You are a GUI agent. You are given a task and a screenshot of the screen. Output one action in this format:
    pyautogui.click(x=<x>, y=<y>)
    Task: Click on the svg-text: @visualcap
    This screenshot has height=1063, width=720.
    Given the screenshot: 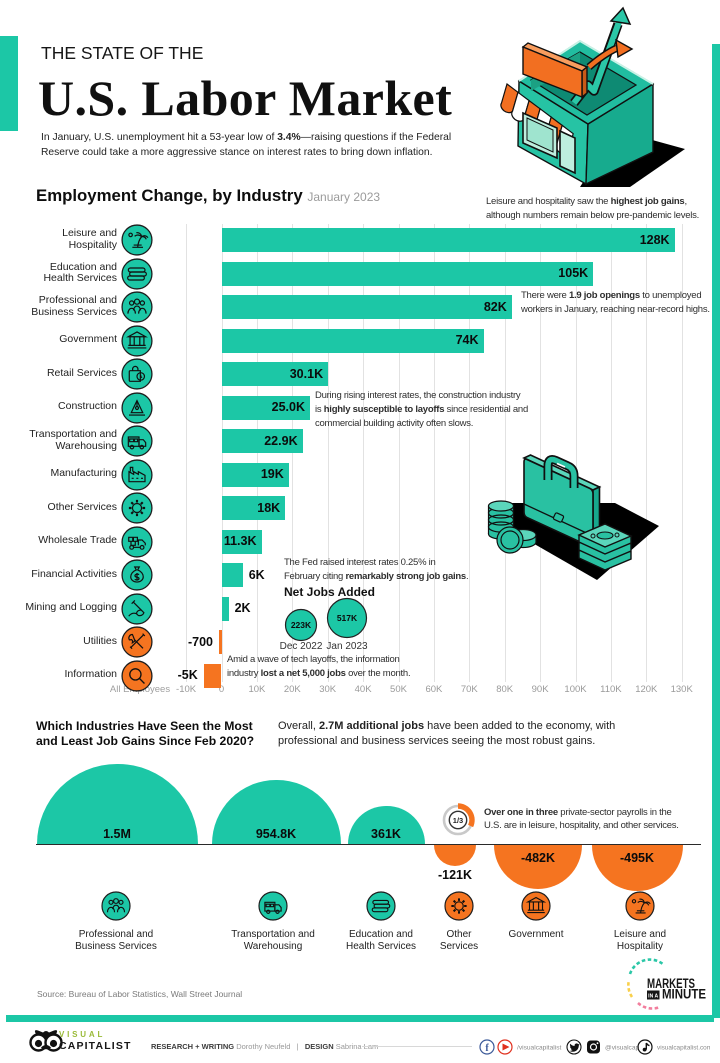 What is the action you would take?
    pyautogui.click(x=622, y=1047)
    